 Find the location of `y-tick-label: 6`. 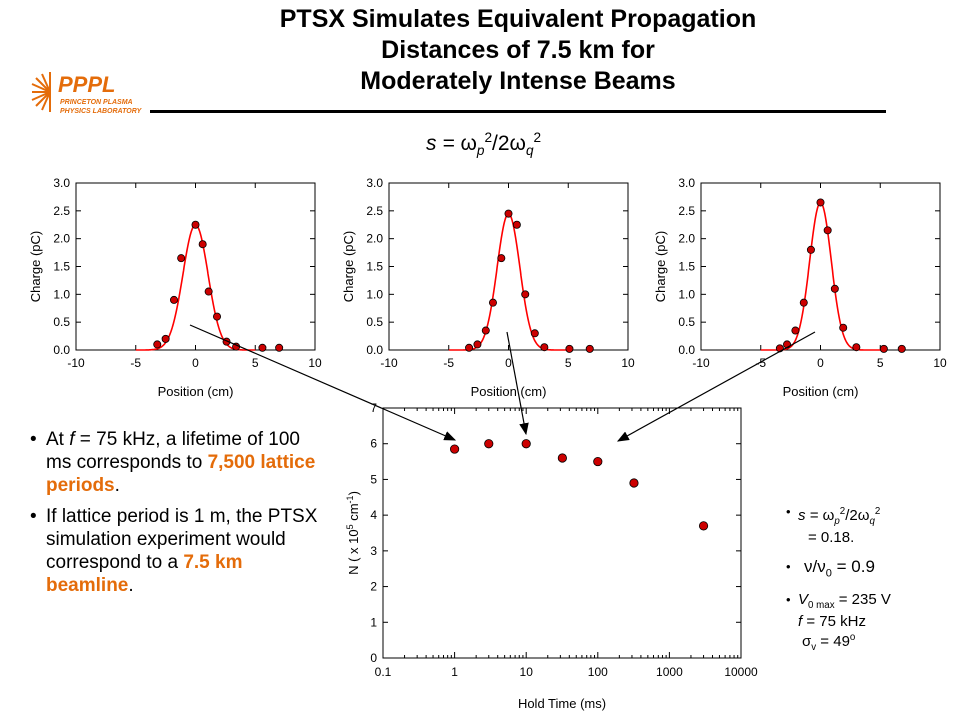

y-tick-label: 6 is located at coordinates (373, 444).